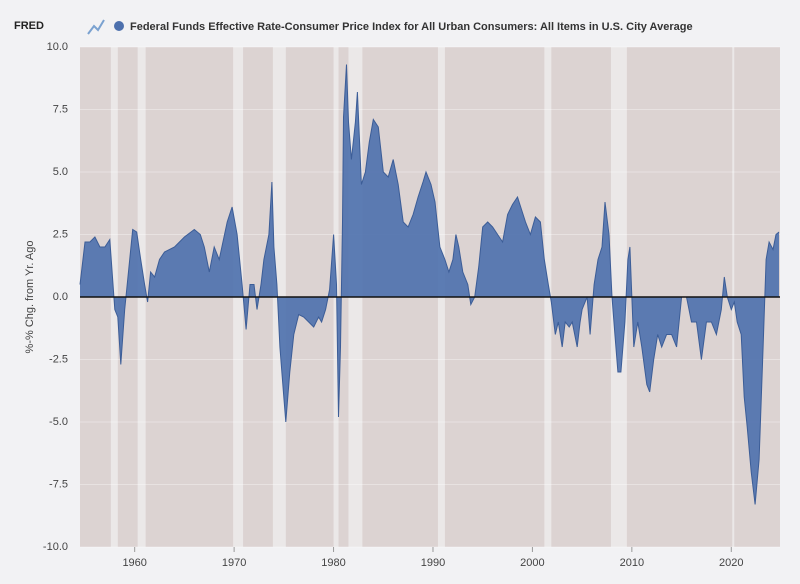 The image size is (800, 584). Describe the element at coordinates (57, 47) in the screenshot. I see `y-tick-label: 10.0` at that location.